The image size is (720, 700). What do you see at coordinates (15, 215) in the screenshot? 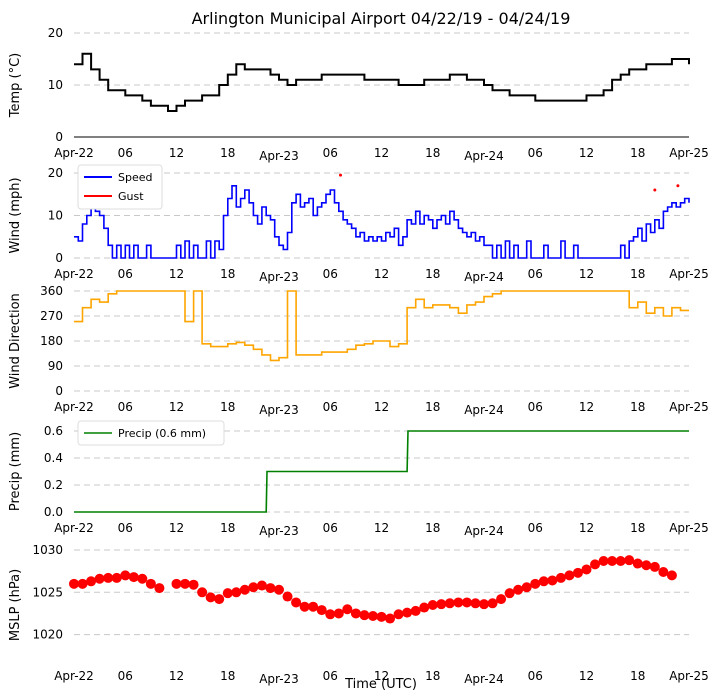
I see `y-axis-label: Wind (mph)` at bounding box center [15, 215].